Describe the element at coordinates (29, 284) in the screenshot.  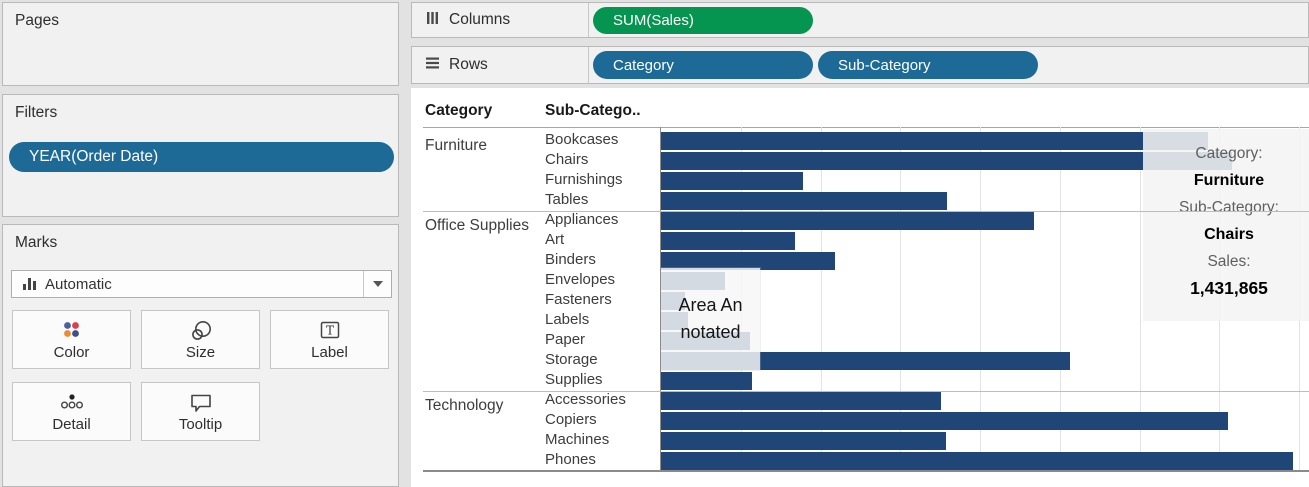
I see `bar-chart-icon` at that location.